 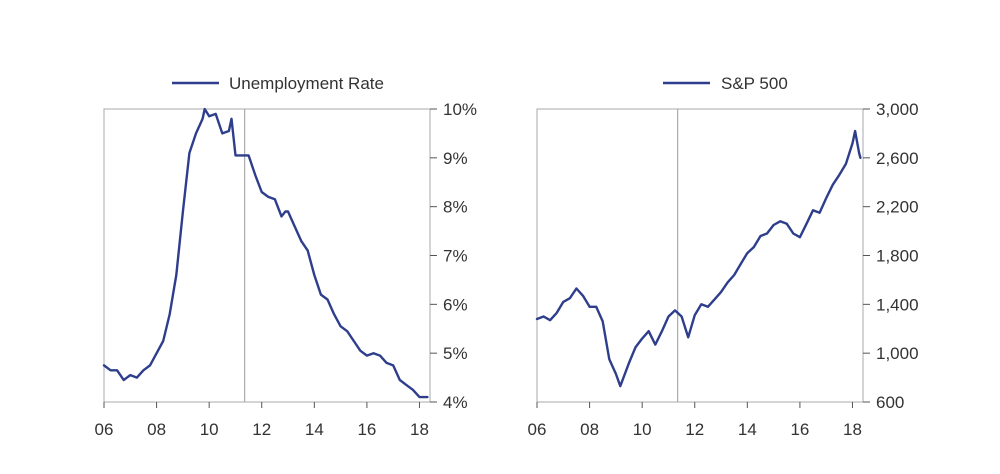 What do you see at coordinates (642, 429) in the screenshot?
I see `x-tick-label-sp500: 10` at bounding box center [642, 429].